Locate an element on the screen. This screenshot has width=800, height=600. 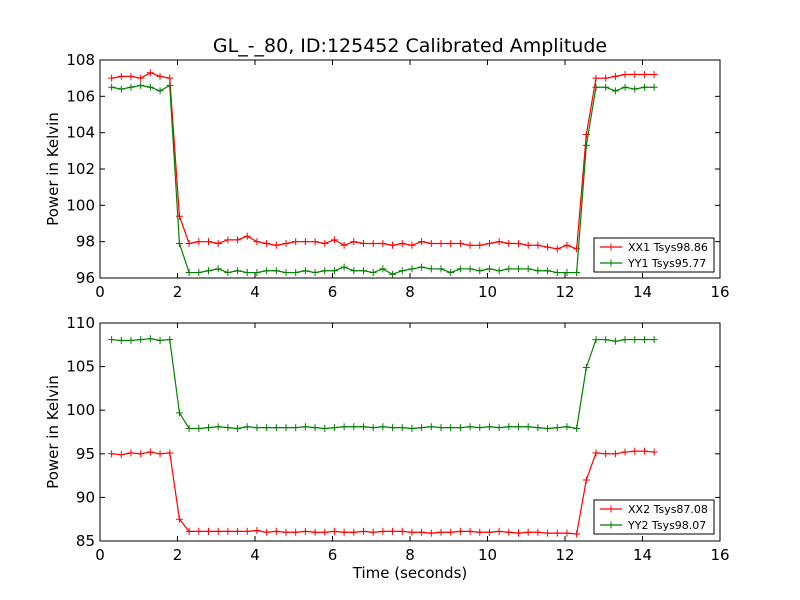
x-tick-label: 14 is located at coordinates (642, 555).